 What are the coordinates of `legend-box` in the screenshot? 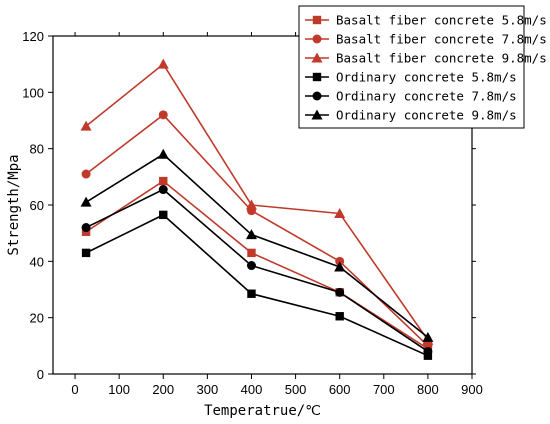 It's located at (411, 67).